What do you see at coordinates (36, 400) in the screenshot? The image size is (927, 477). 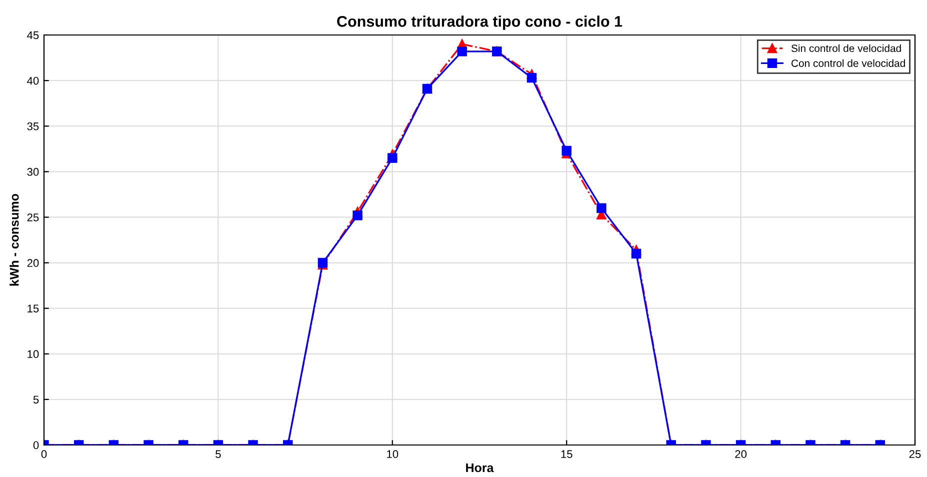 I see `y-tick-label: 5` at bounding box center [36, 400].